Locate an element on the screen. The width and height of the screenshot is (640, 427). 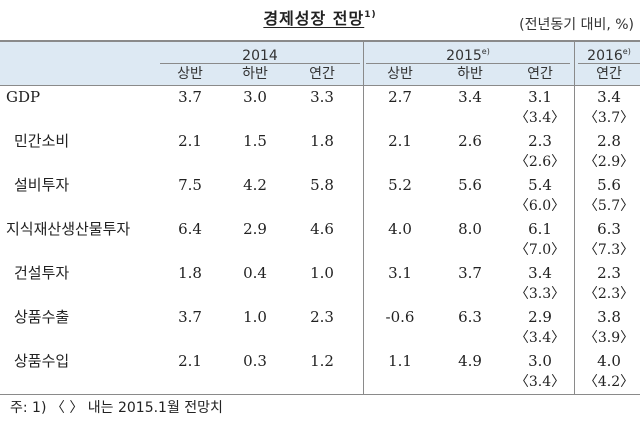
table-cell: 2.8 is located at coordinates (609, 141).